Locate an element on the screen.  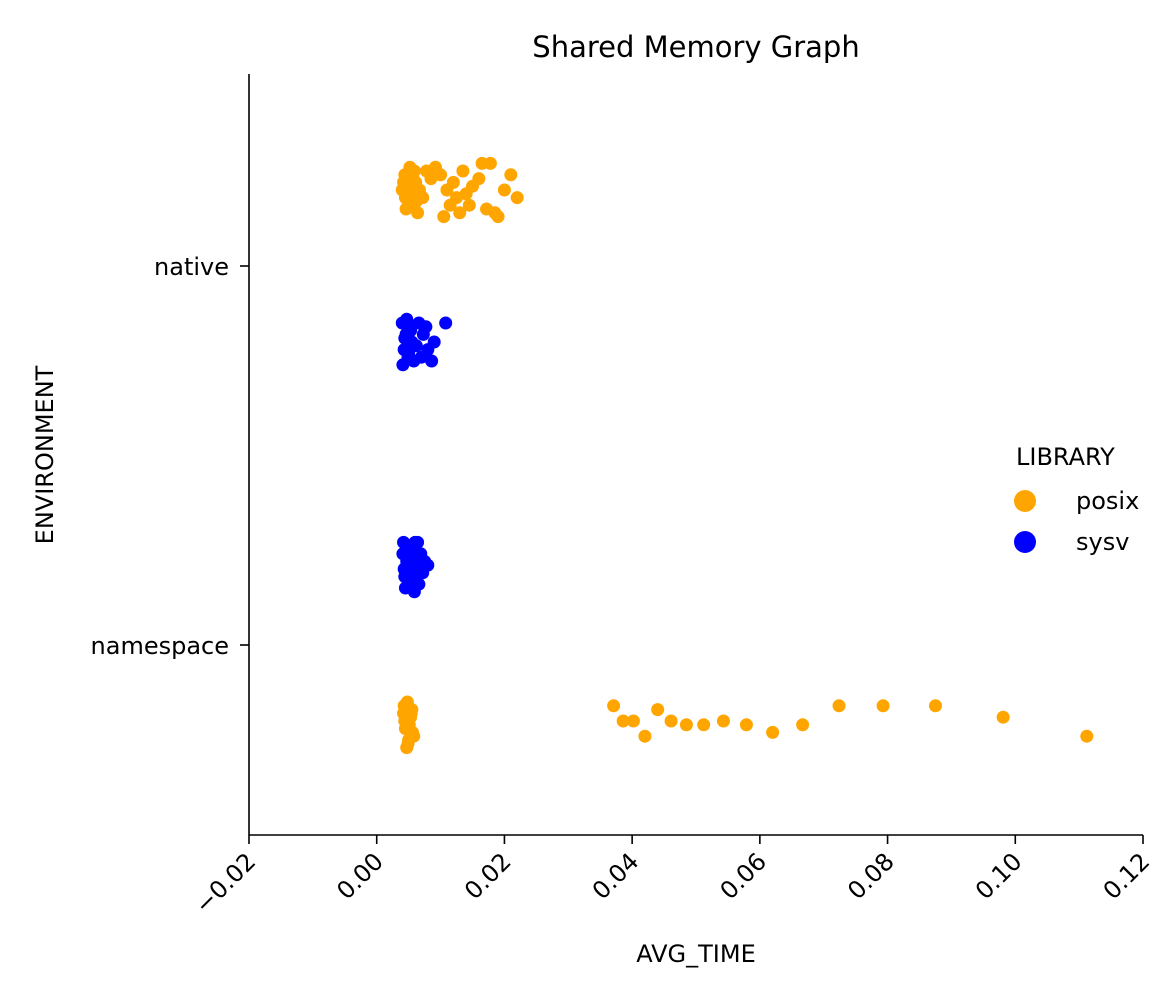
x-axis-label: AVG_TIME is located at coordinates (696, 954).